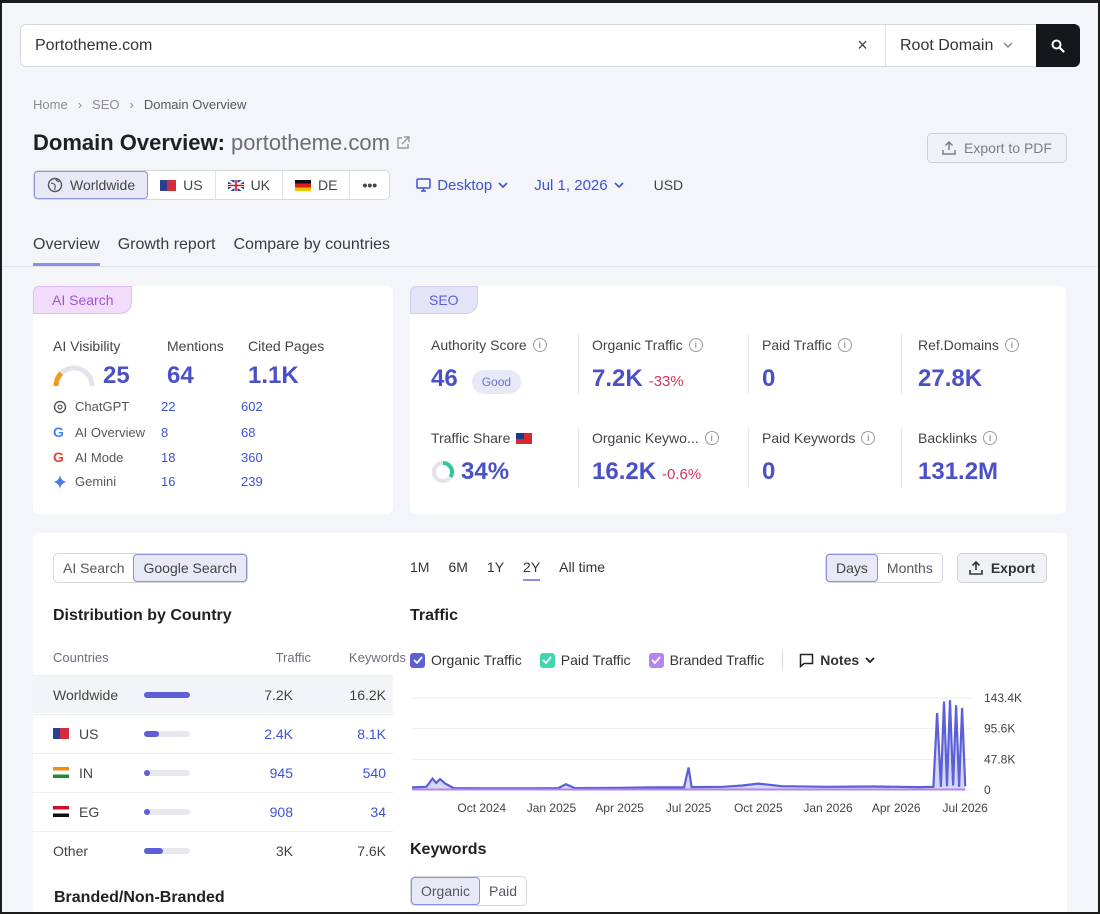 Image resolution: width=1100 pixels, height=914 pixels. Describe the element at coordinates (50, 104) in the screenshot. I see `breadcrumb-home: Home` at that location.